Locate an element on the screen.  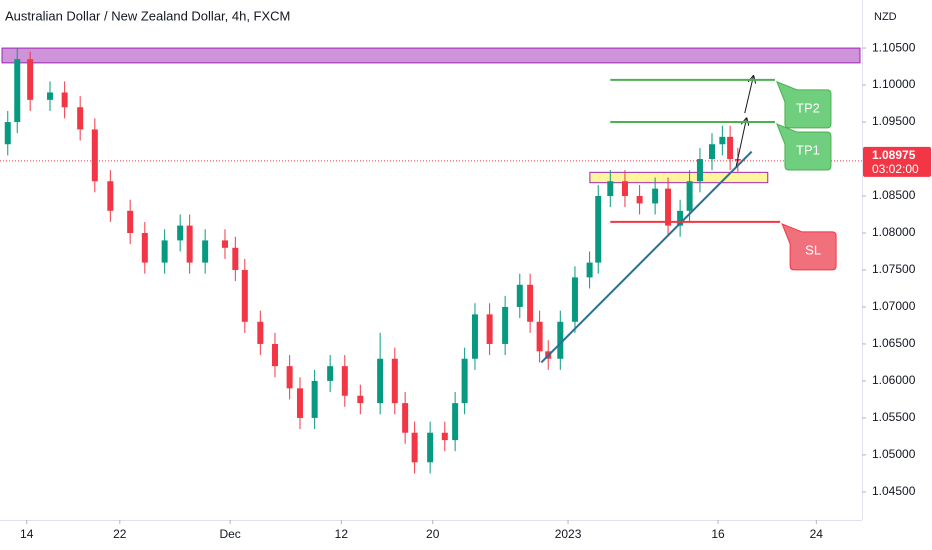
y-tick-label: 1.10000 is located at coordinates (894, 84).